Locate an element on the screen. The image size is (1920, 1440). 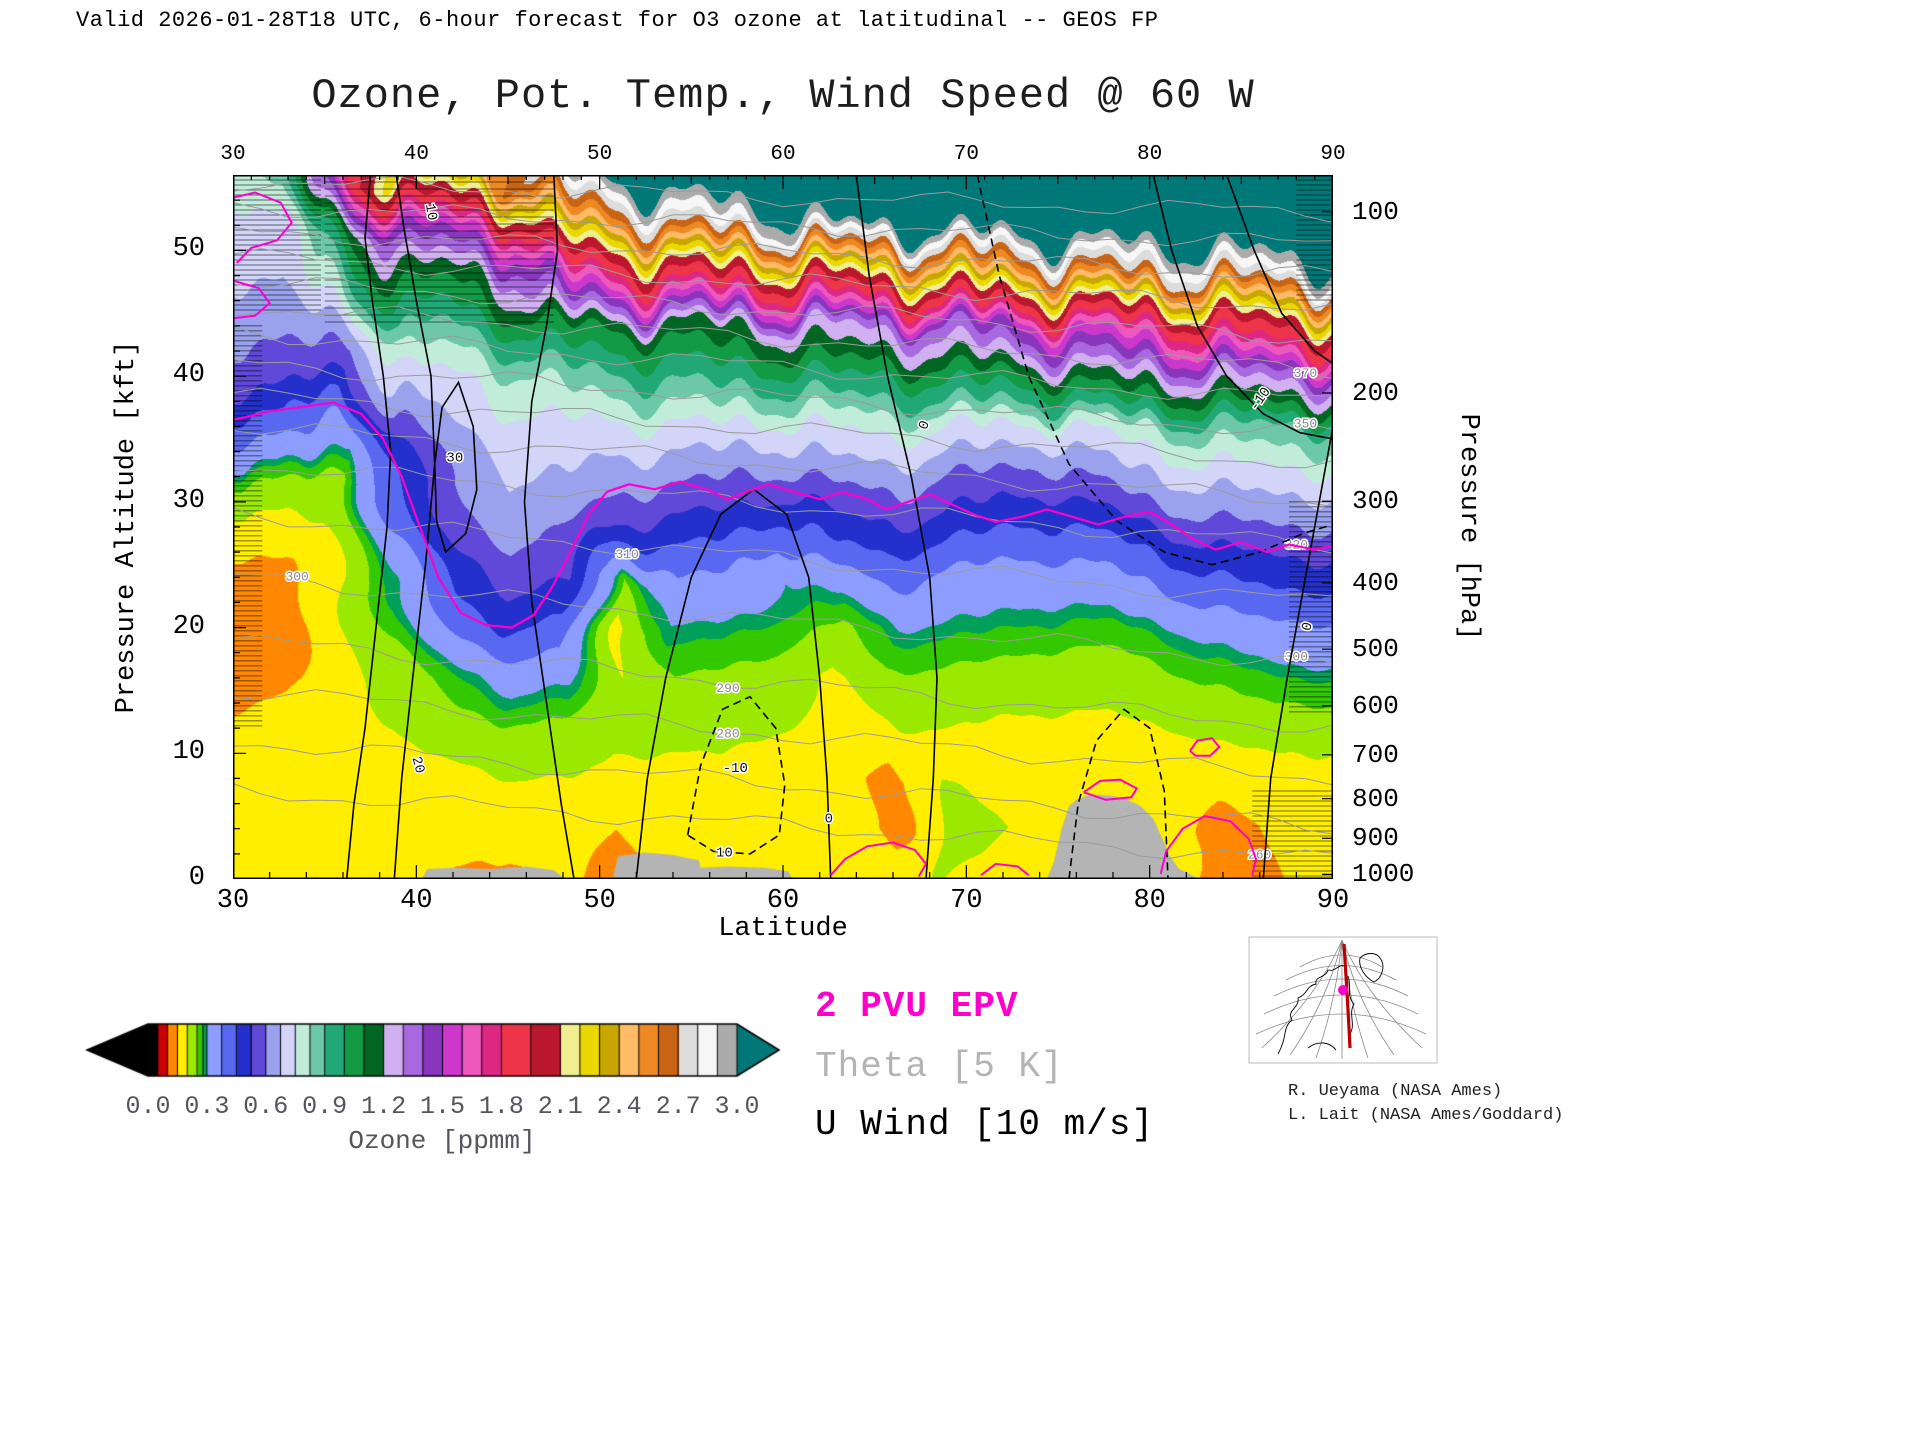
map-graticule is located at coordinates (1341, 999).